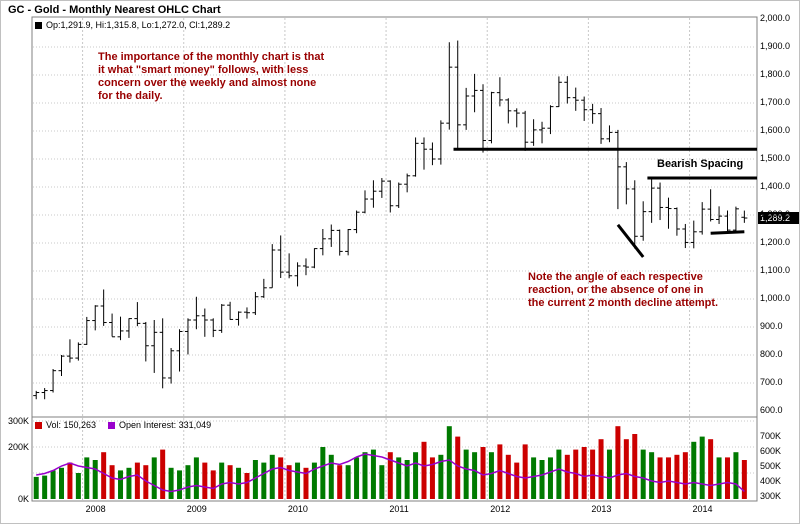 The width and height of the screenshot is (800, 524). Describe the element at coordinates (771, 496) in the screenshot. I see `open-interest-axis-label: 300K` at that location.